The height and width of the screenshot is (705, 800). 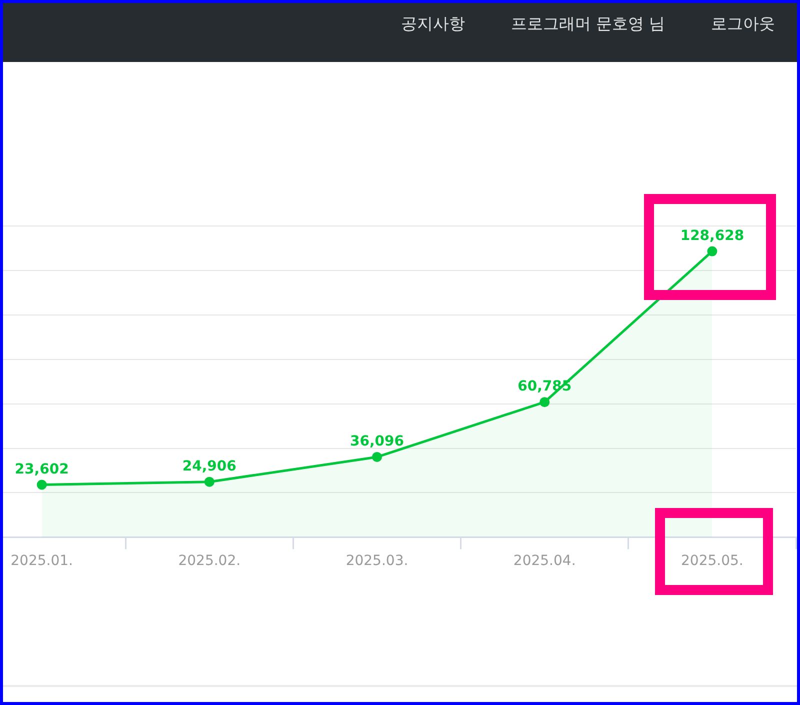 What do you see at coordinates (743, 24) in the screenshot?
I see `text: 로그아웃` at bounding box center [743, 24].